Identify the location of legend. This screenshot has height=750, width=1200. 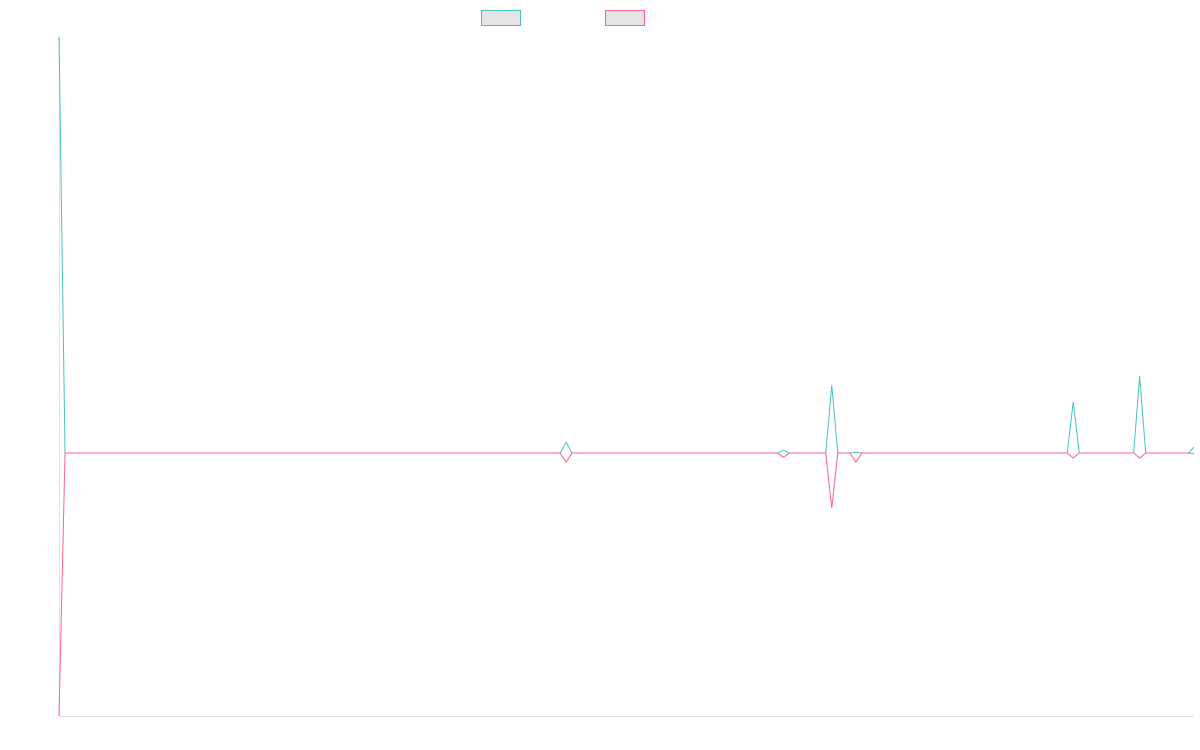
(563, 18).